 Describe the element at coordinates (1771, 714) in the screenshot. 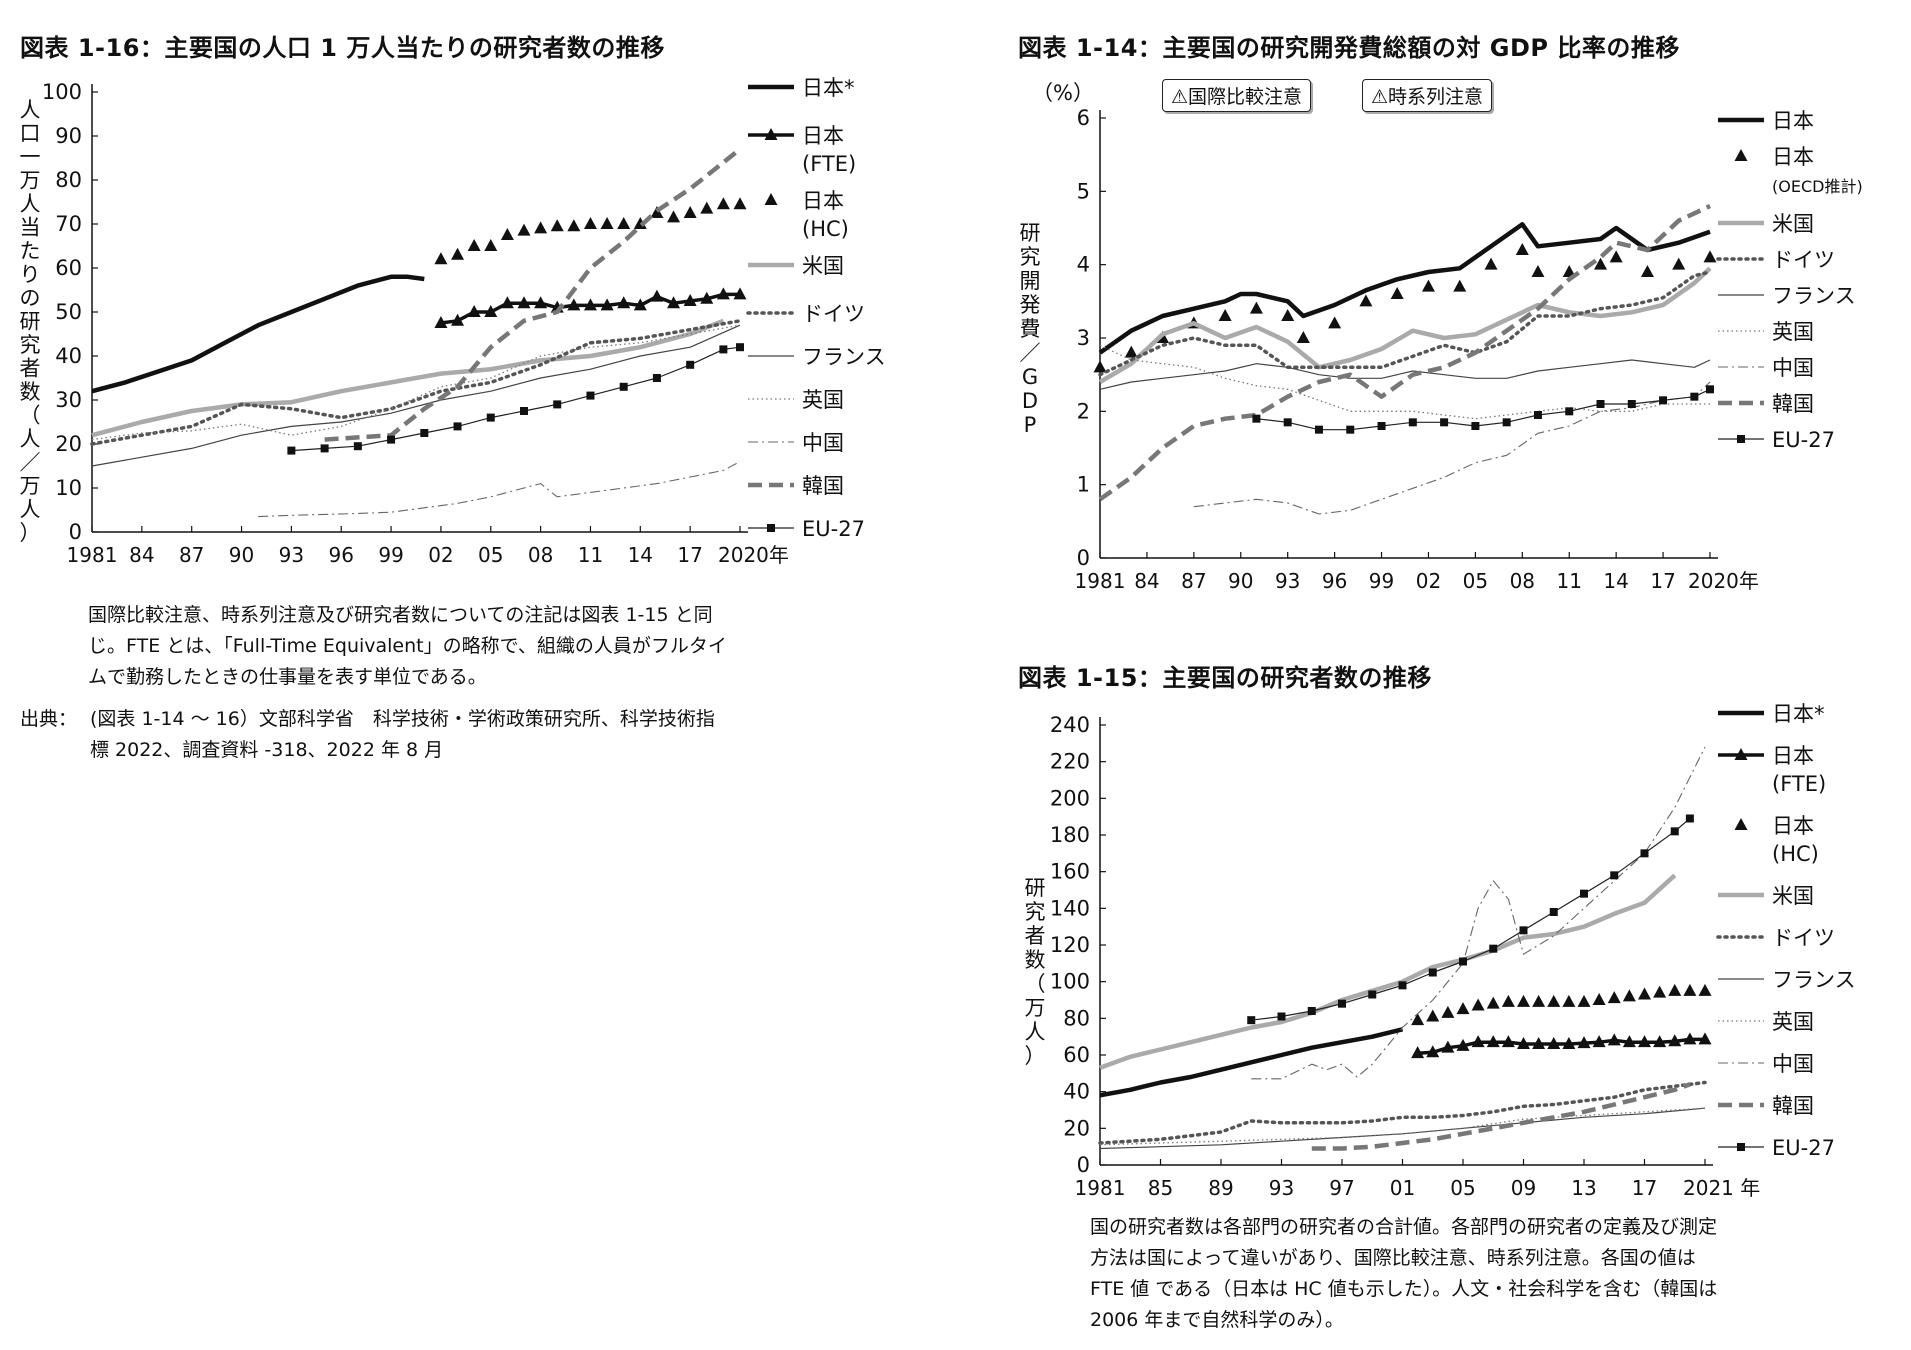

I see `legend-item: 日本*` at that location.